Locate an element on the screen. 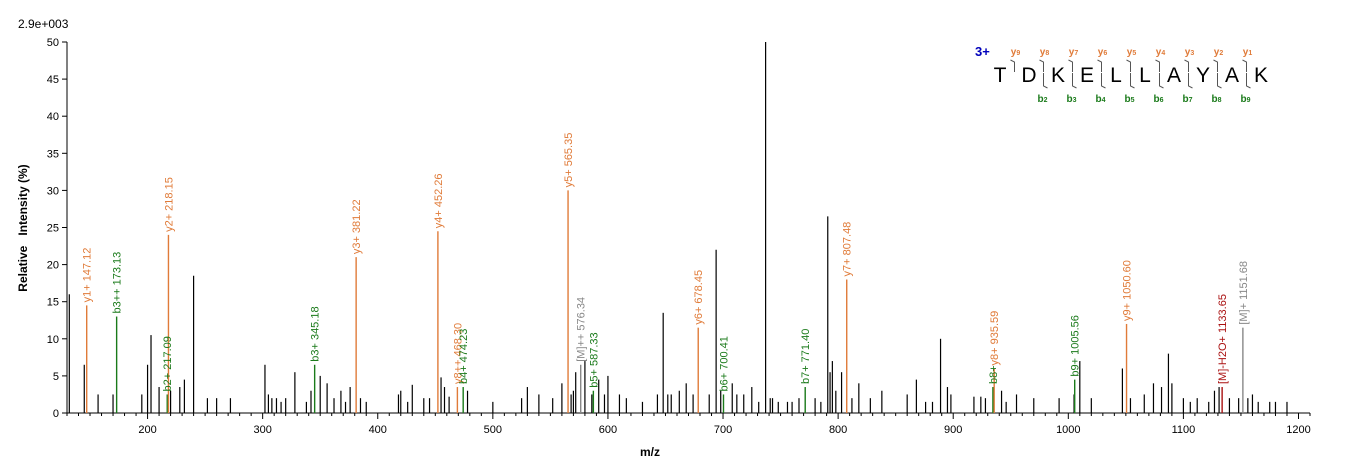 The image size is (1362, 473). y-tick-label-25: 25 is located at coordinates (53, 229).